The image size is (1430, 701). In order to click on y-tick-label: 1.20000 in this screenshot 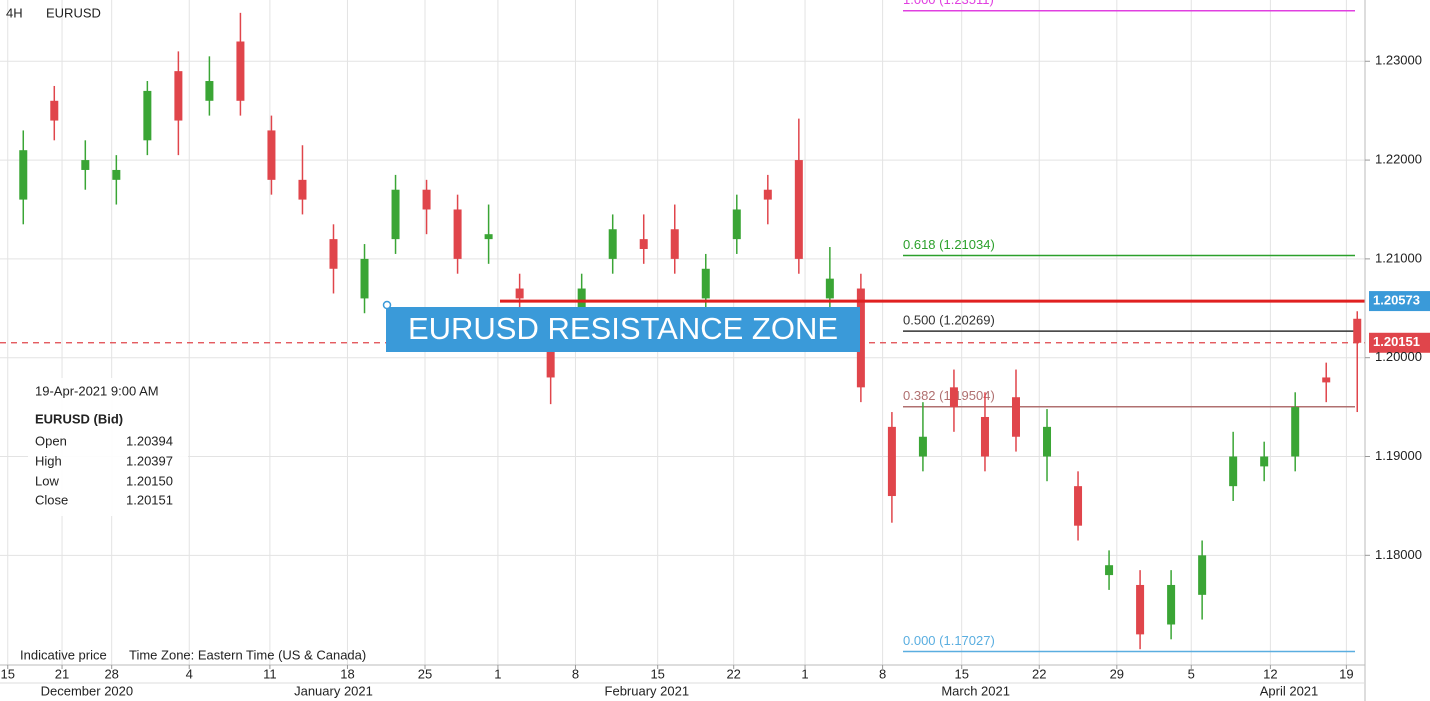, I will do `click(1398, 356)`.